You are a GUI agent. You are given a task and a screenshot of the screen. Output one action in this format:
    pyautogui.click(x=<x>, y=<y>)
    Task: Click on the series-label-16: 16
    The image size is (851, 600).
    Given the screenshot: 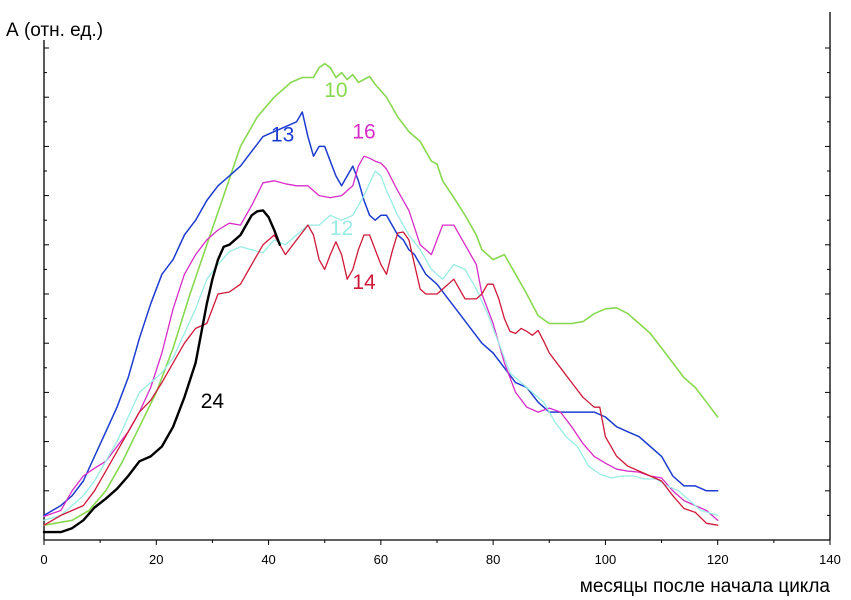 What is the action you would take?
    pyautogui.click(x=363, y=132)
    